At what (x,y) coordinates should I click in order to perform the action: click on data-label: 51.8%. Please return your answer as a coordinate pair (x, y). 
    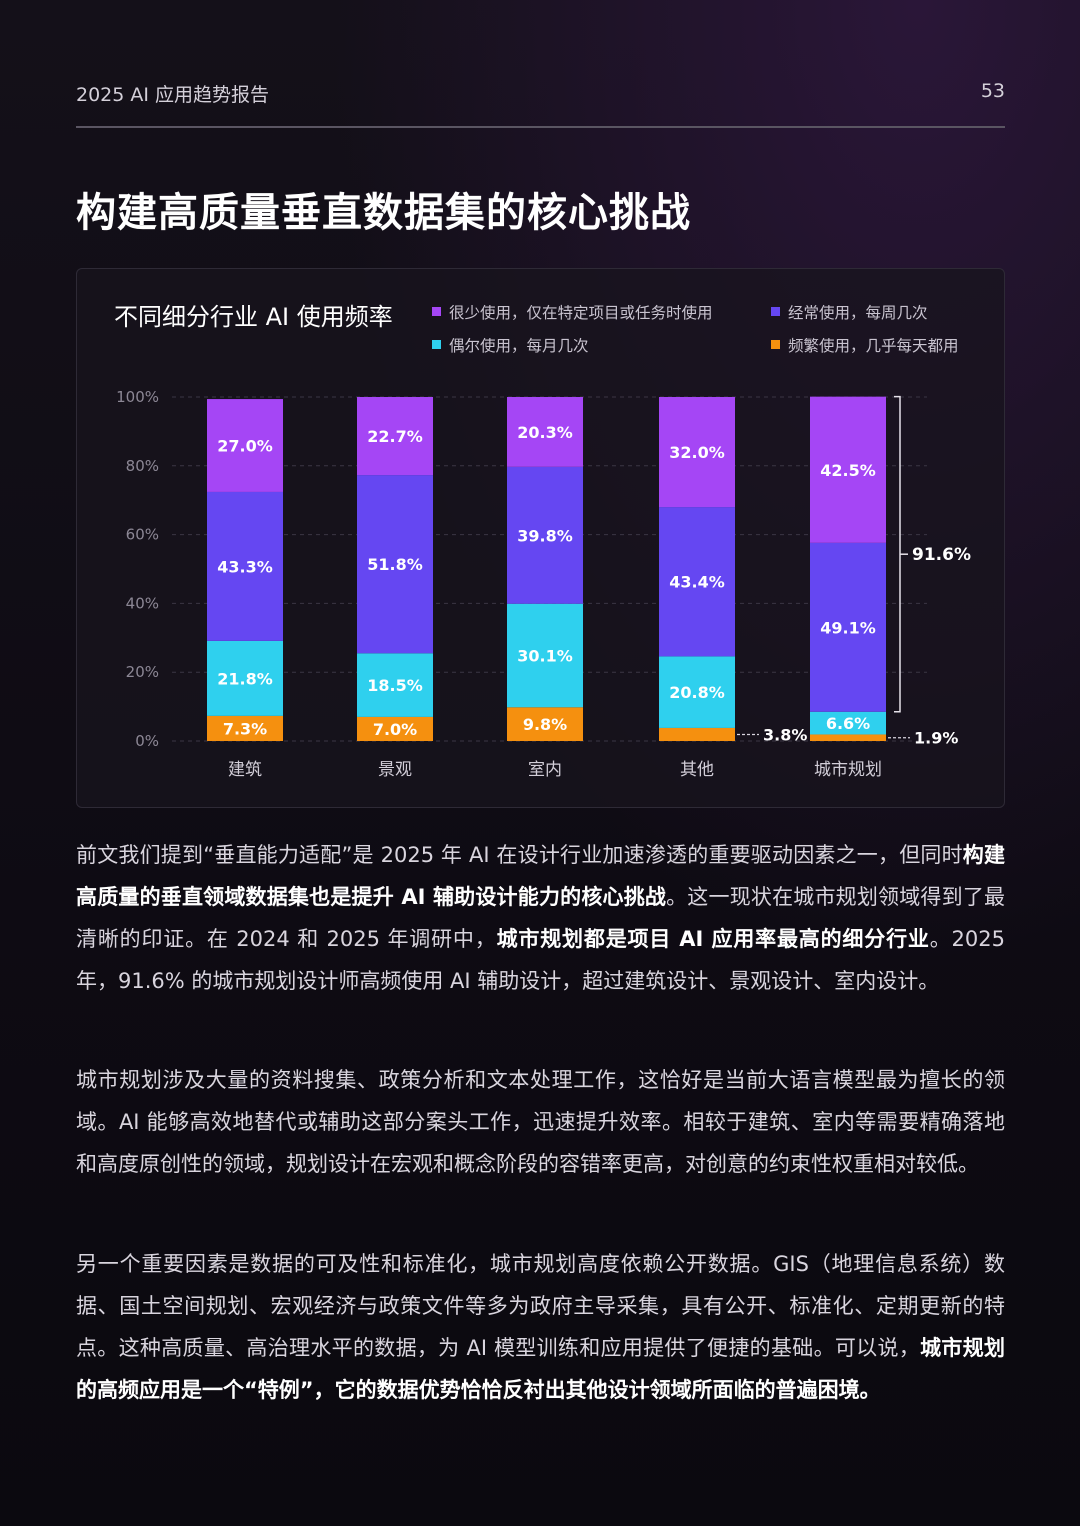
    Looking at the image, I should click on (395, 564).